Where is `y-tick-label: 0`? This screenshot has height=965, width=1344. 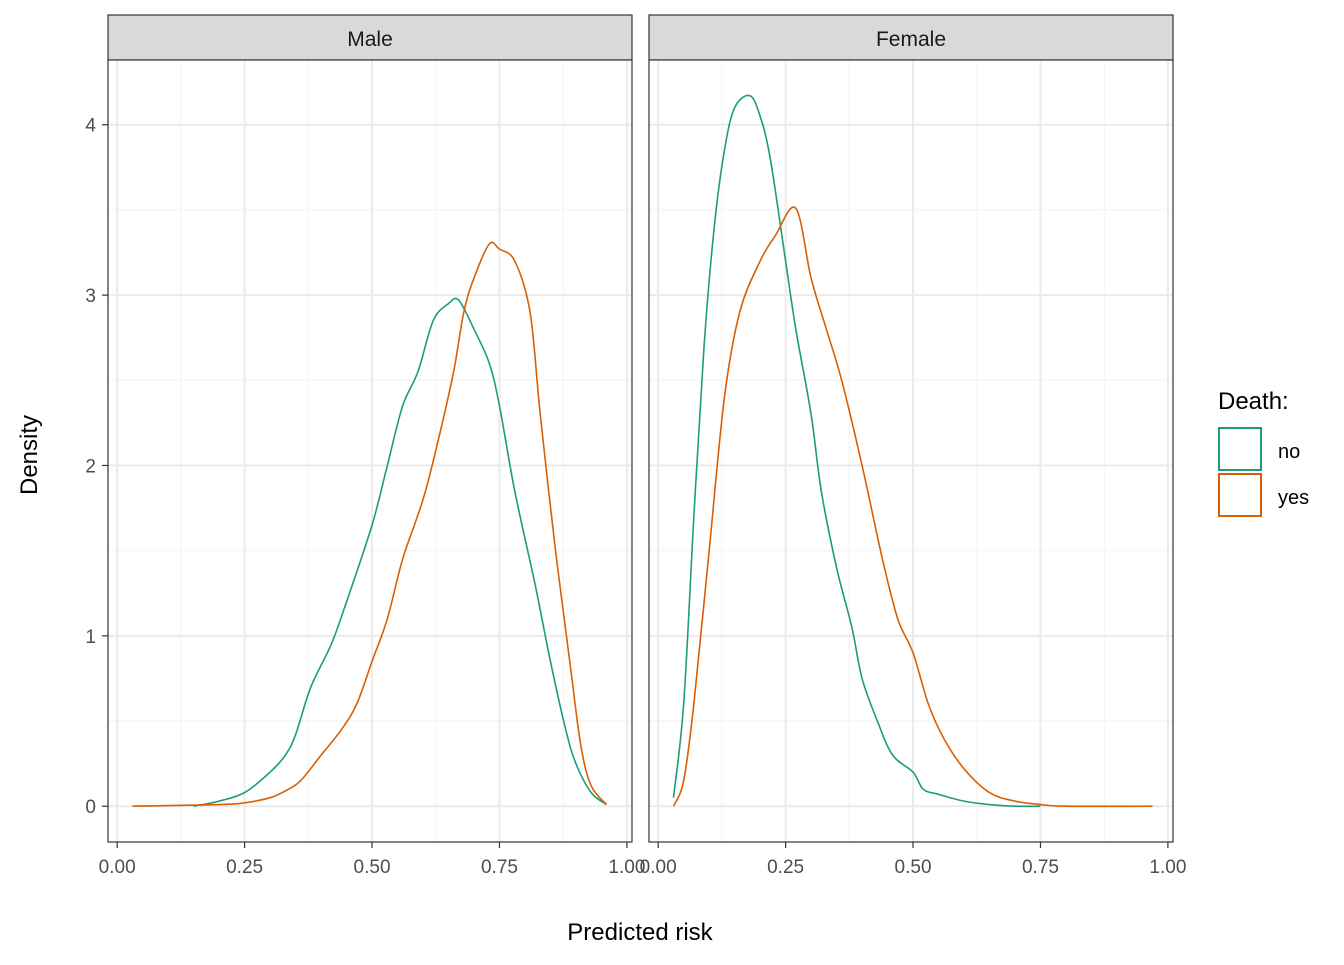
y-tick-label: 0 is located at coordinates (90, 807).